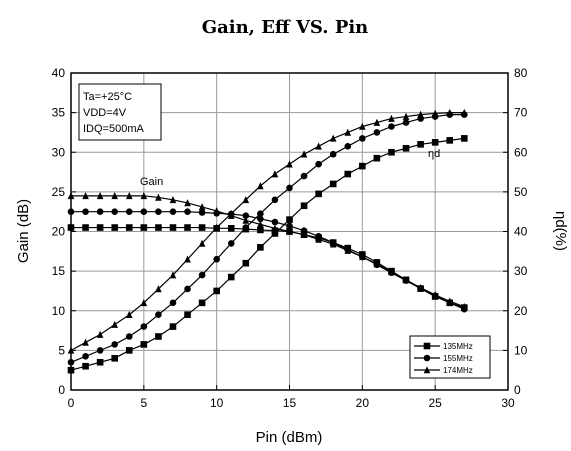  Describe the element at coordinates (23, 231) in the screenshot. I see `left-y-axis-label: Gain (dB)` at that location.